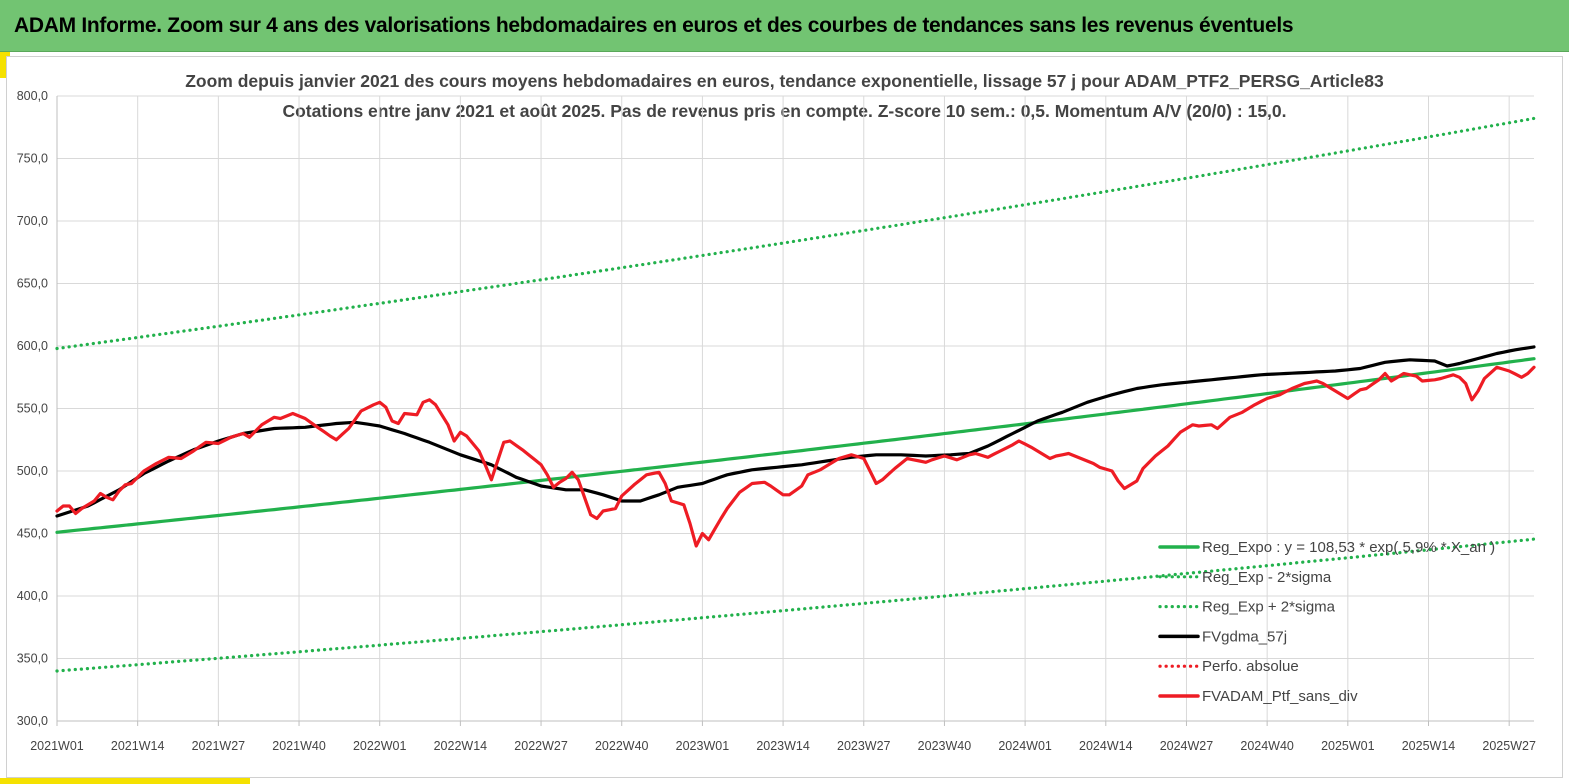 The image size is (1569, 784). I want to click on legend-label: Reg_Exp + 2*sigma, so click(1269, 607).